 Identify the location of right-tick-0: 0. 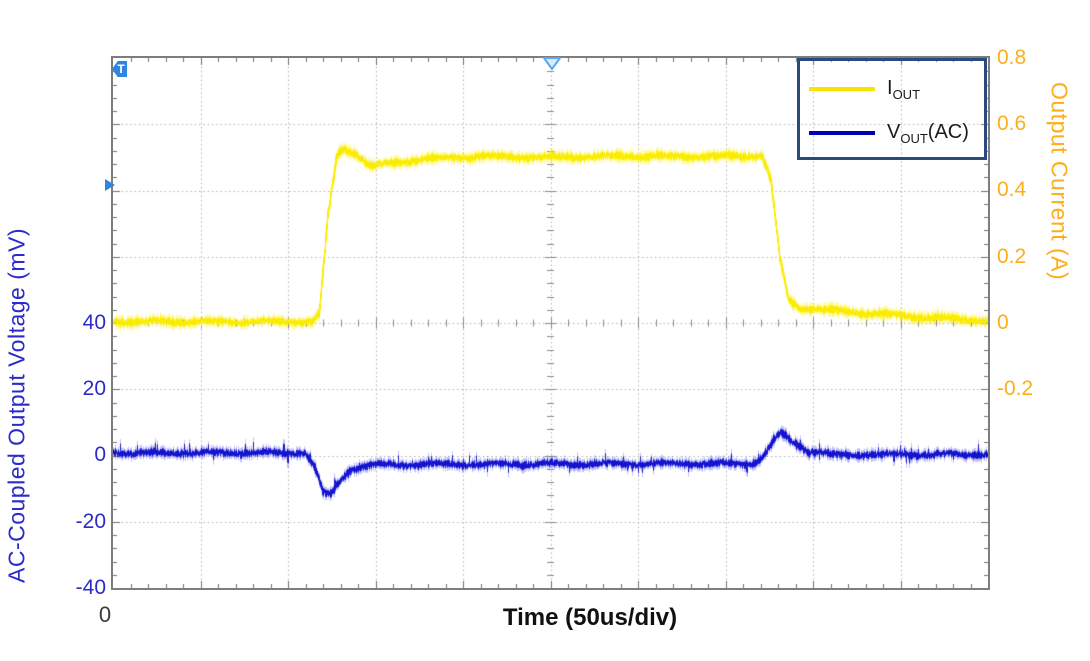
(1003, 322).